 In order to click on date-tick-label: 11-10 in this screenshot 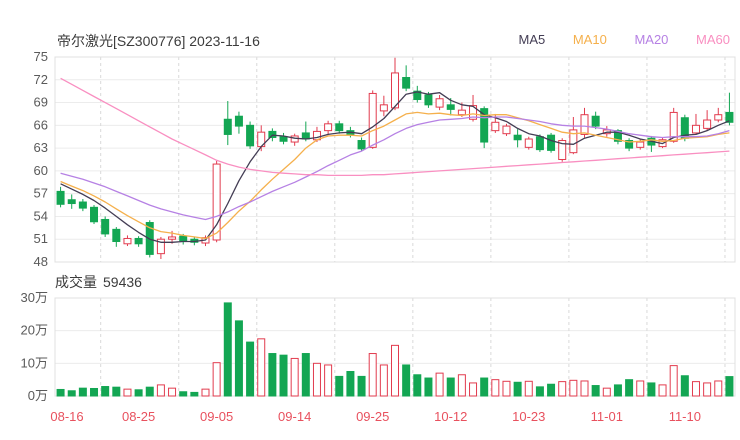, I will do `click(685, 416)`.